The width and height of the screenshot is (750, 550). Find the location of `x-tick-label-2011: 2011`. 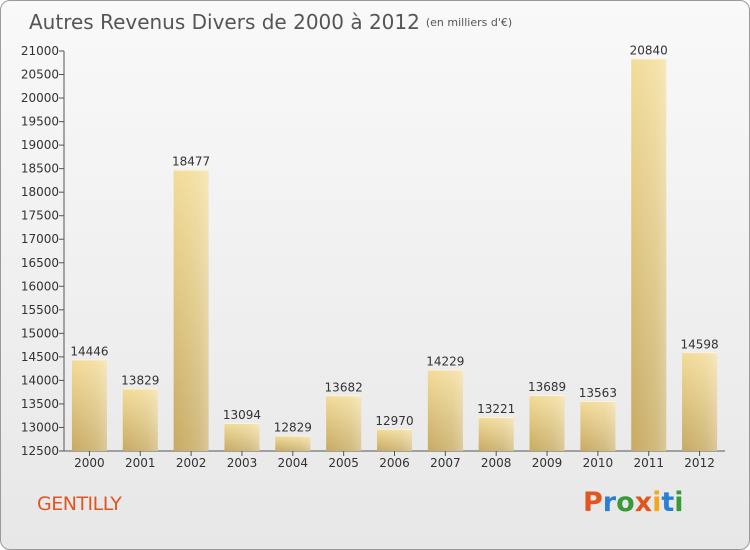

x-tick-label-2011: 2011 is located at coordinates (648, 463).